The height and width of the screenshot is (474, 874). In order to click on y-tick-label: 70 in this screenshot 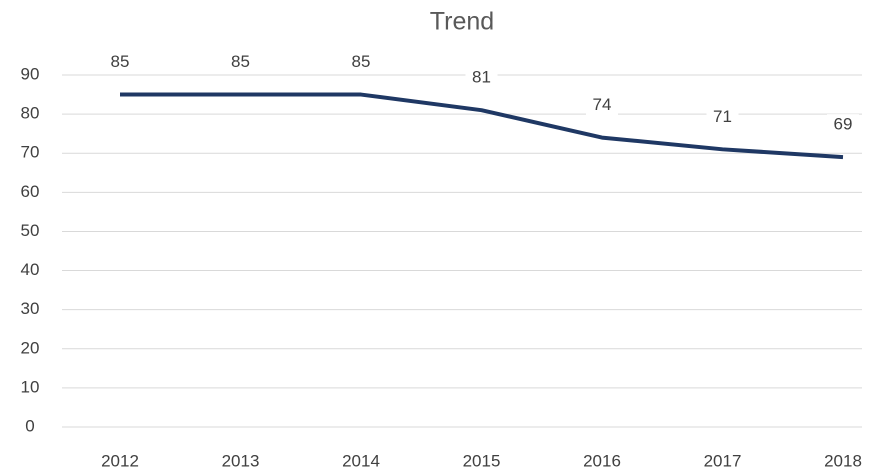, I will do `click(30, 152)`.